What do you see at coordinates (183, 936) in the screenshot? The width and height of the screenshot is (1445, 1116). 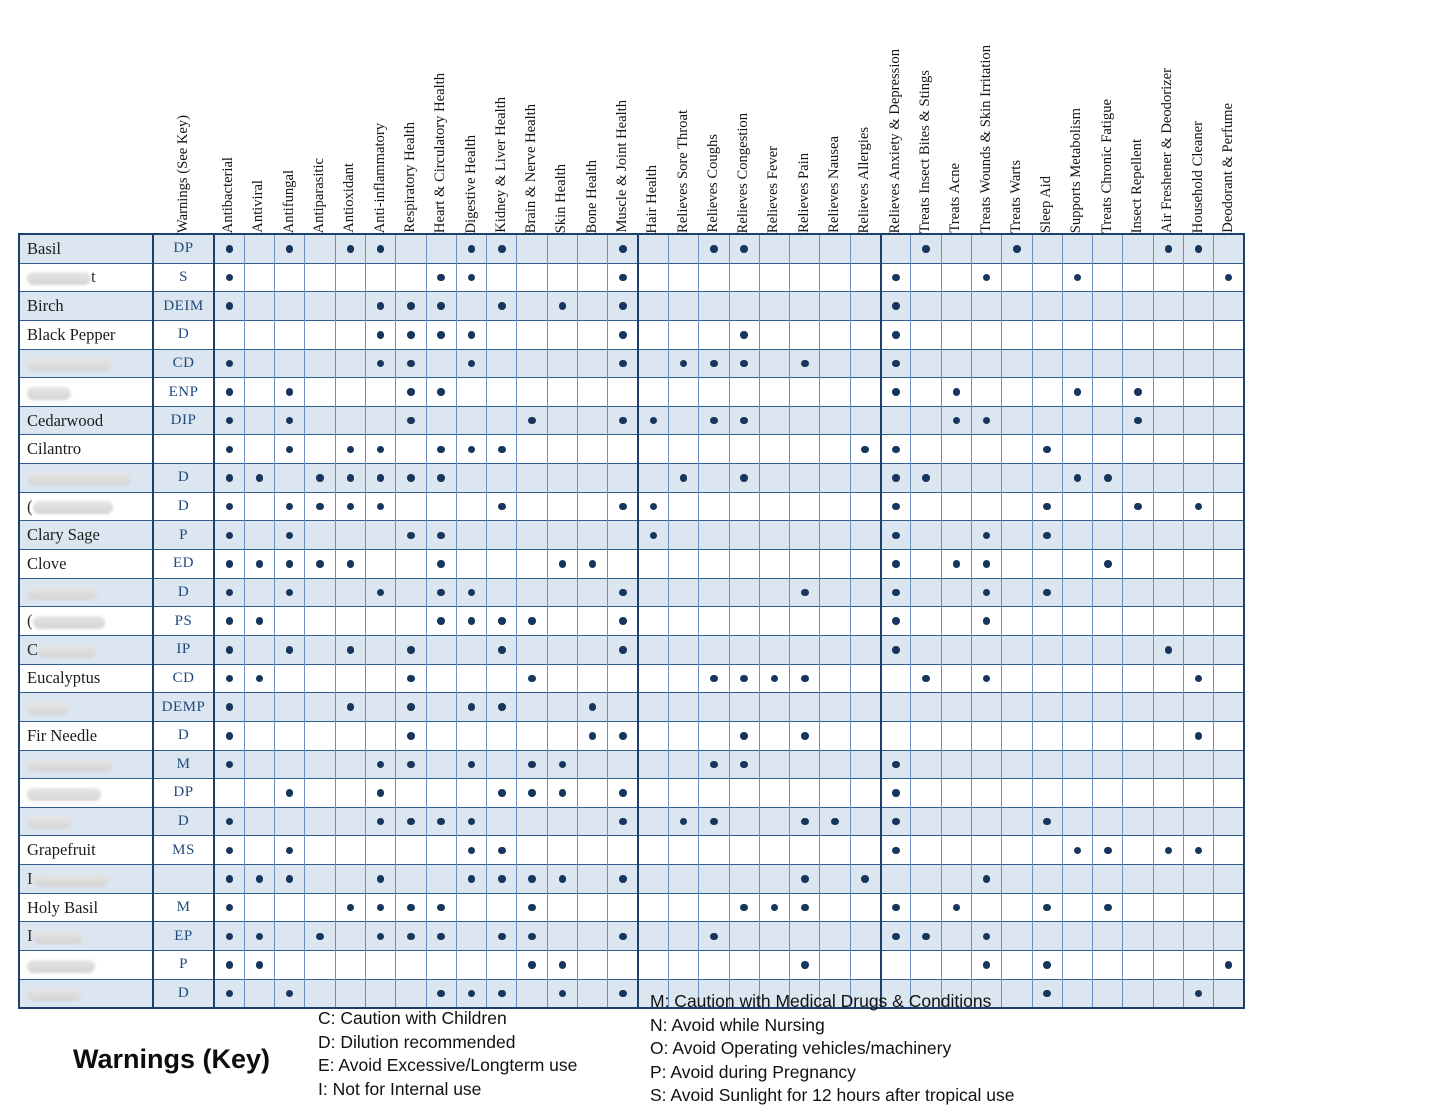 I see `warning-code-cell: EP` at bounding box center [183, 936].